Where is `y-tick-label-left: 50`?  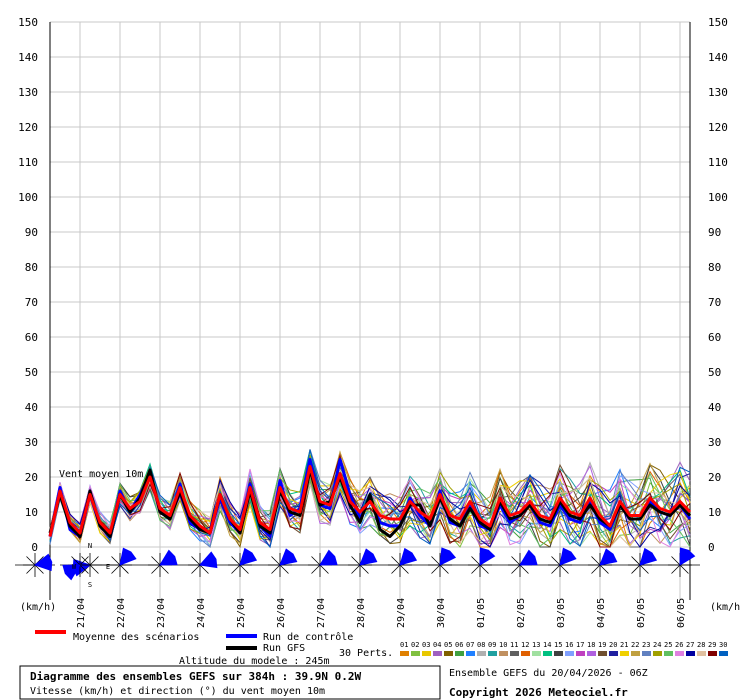 y-tick-label-left: 50 is located at coordinates (31, 372).